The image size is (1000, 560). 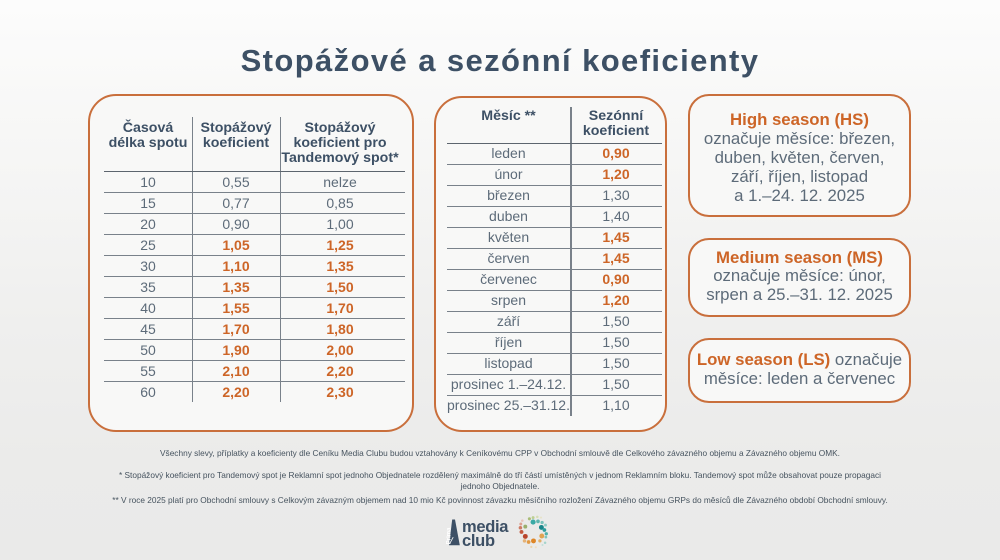 I want to click on svg-text: club, so click(x=478, y=541).